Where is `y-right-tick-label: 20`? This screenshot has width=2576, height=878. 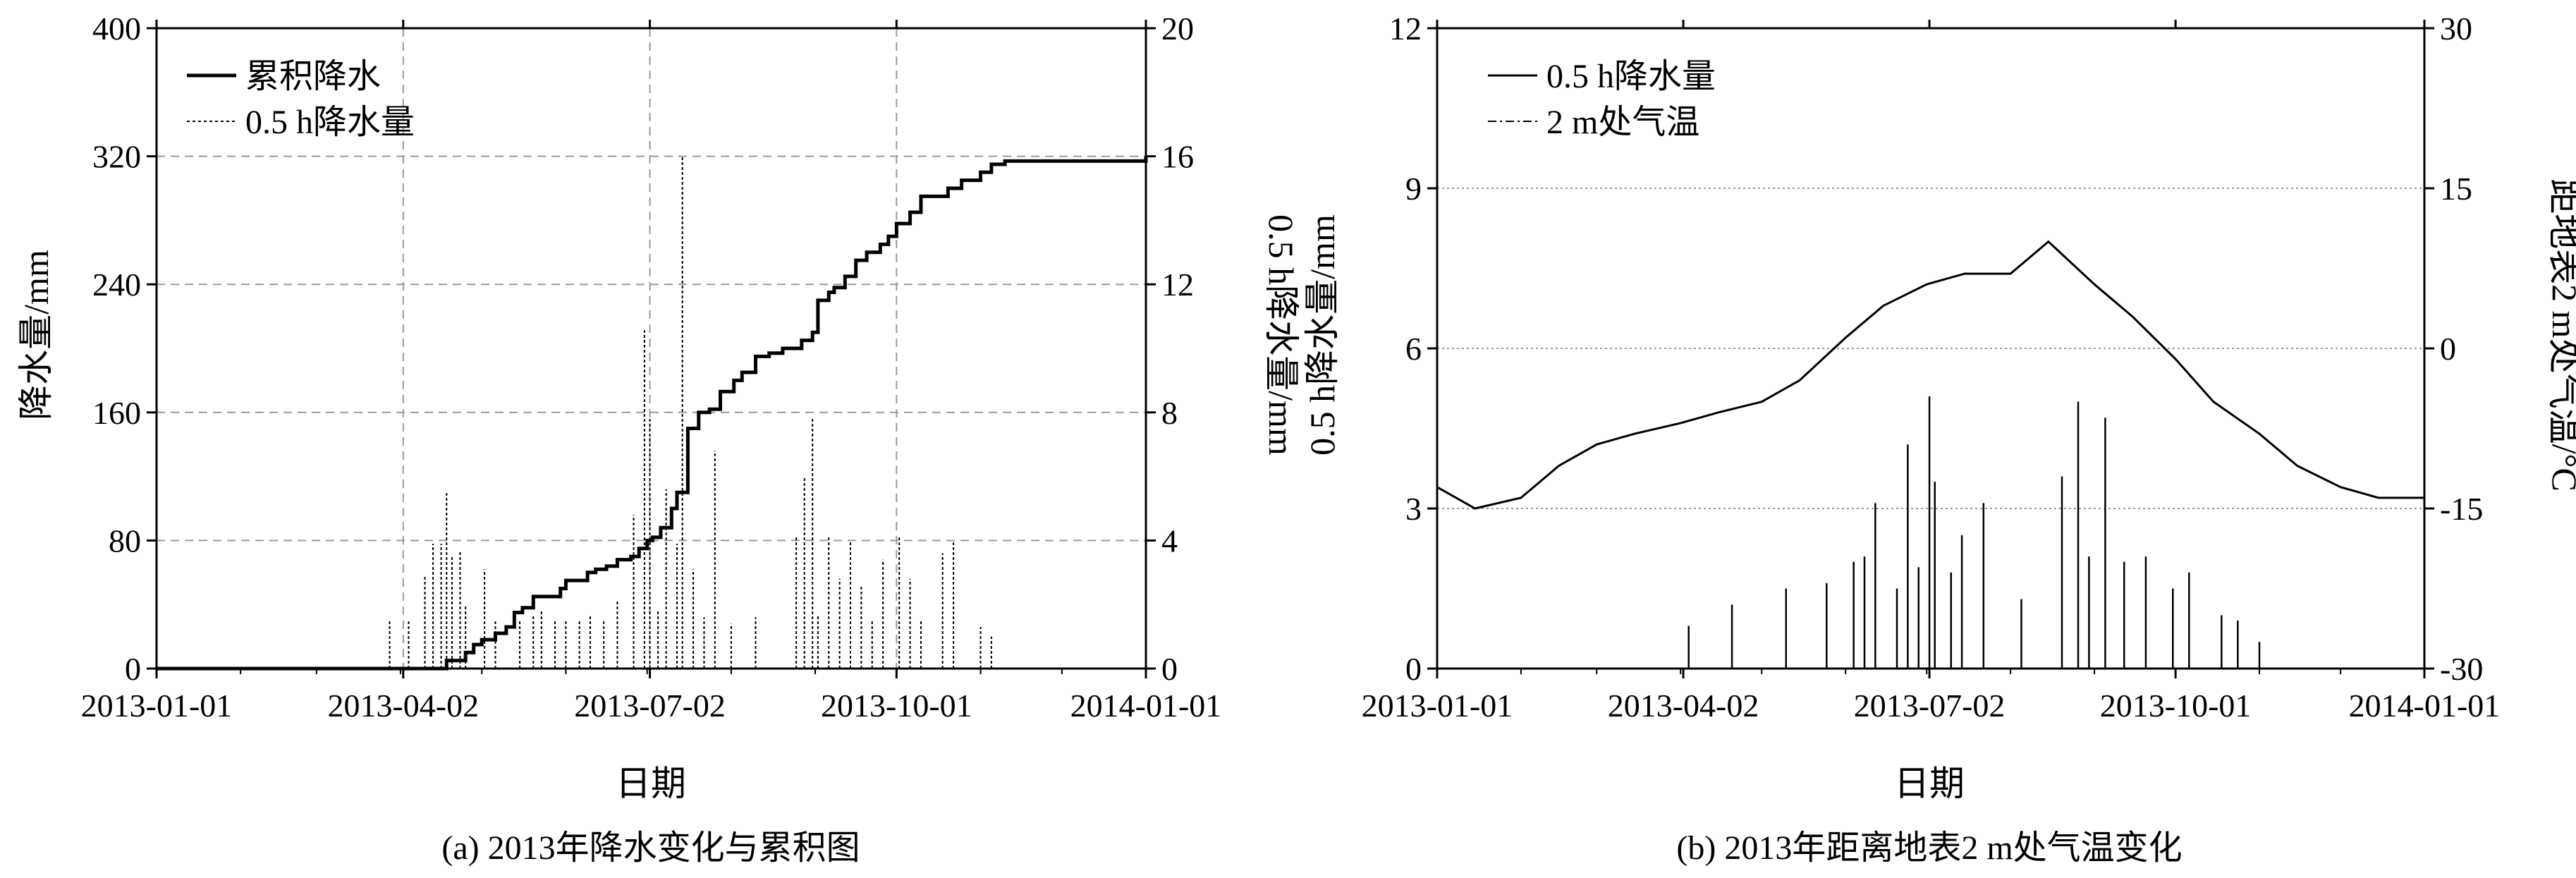
y-right-tick-label: 20 is located at coordinates (1178, 29).